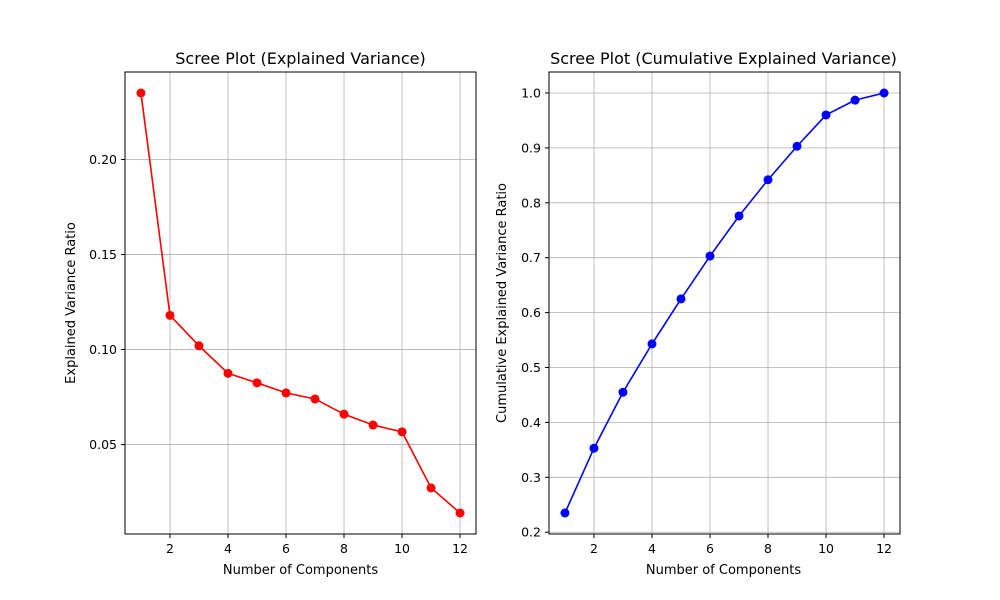 This screenshot has width=1000, height=600. I want to click on y-axis-label: Cumulative Explained Variance Ratio, so click(502, 303).